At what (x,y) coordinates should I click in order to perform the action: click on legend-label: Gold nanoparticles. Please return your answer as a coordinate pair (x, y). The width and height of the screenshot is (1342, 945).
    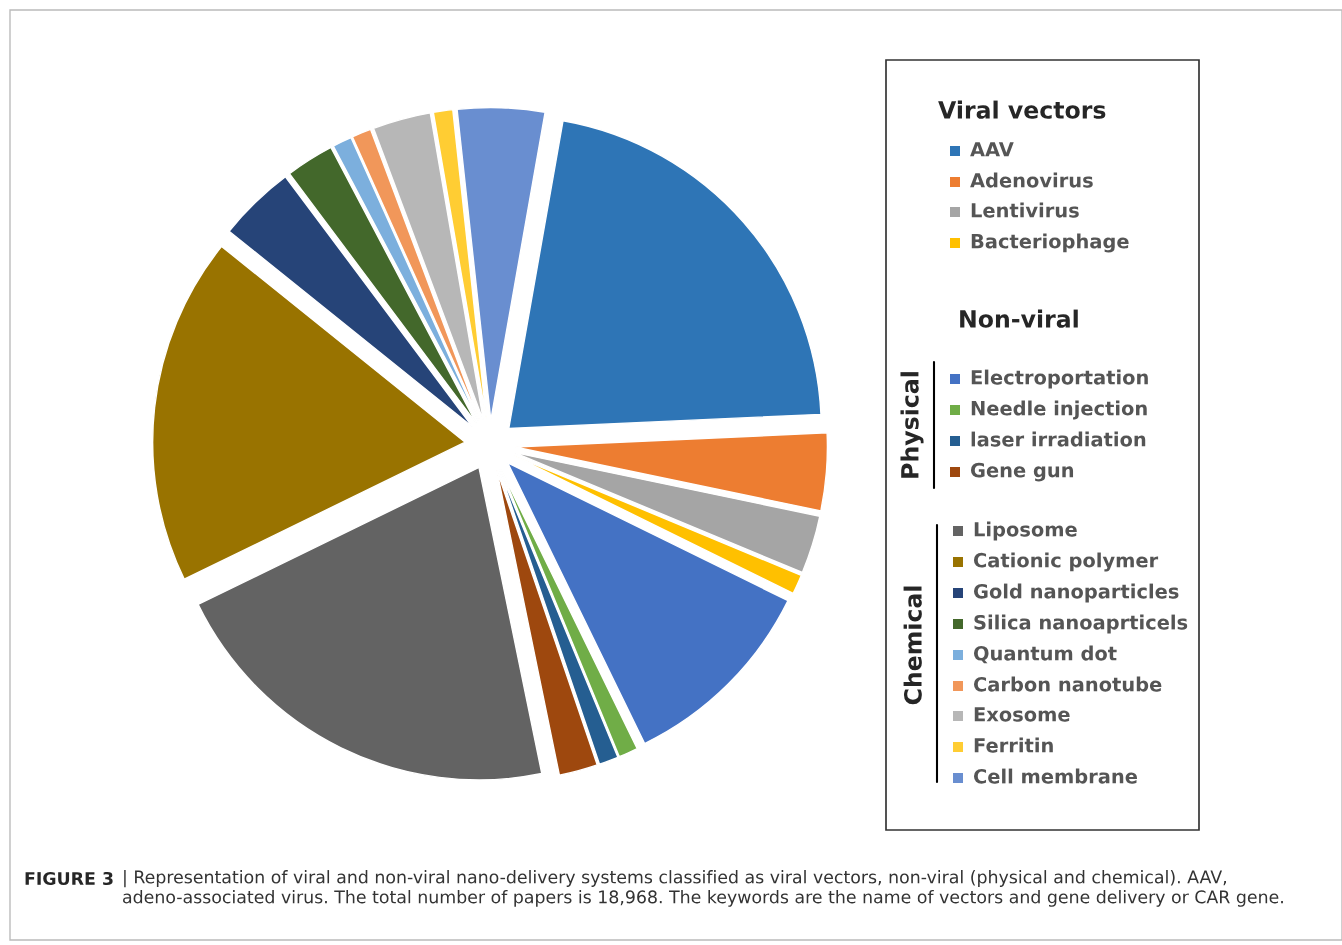
    Looking at the image, I should click on (1076, 593).